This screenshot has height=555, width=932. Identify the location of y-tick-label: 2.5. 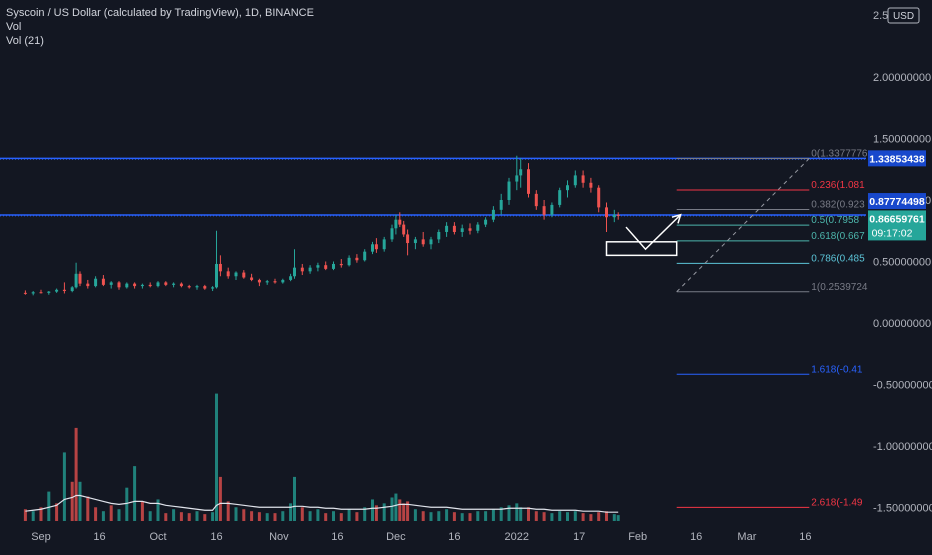
(880, 16).